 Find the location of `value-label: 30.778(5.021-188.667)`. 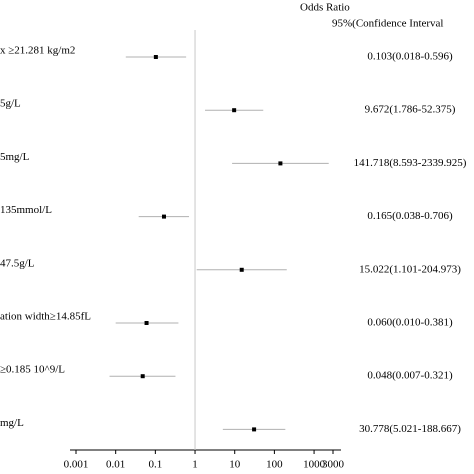

value-label: 30.778(5.021-188.667) is located at coordinates (410, 429).